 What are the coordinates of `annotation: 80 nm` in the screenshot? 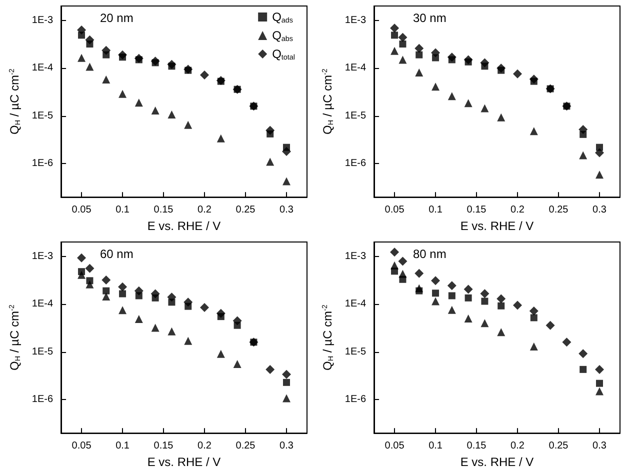 It's located at (429, 254).